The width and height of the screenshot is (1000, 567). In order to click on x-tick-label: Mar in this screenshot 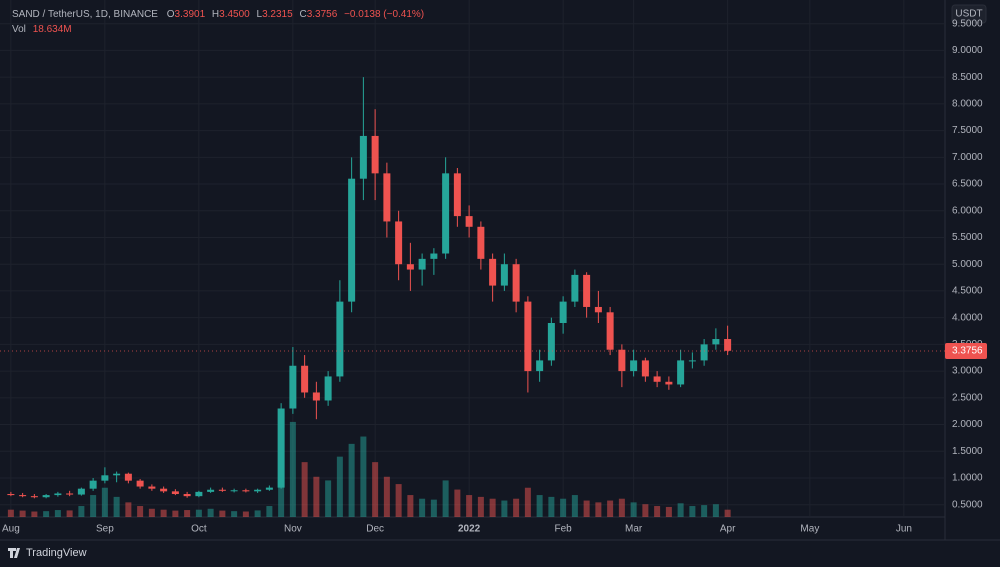, I will do `click(634, 529)`.